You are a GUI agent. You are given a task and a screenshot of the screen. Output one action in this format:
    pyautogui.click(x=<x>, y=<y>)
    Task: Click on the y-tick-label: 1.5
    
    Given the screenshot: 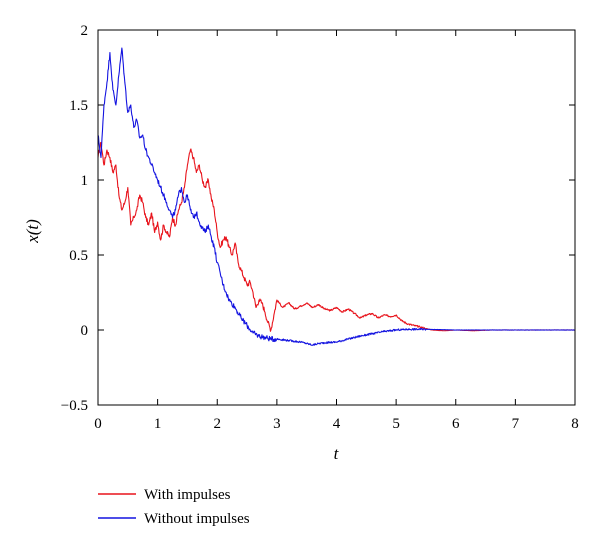 What is the action you would take?
    pyautogui.click(x=78, y=106)
    